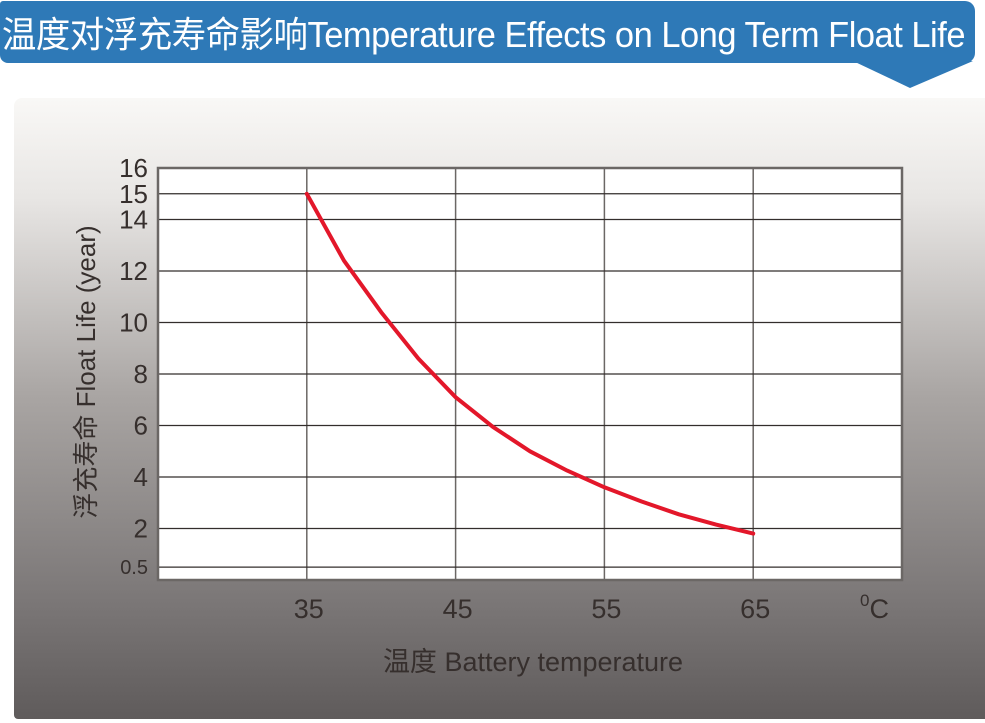  I want to click on y-tick-label: 15, so click(133, 194).